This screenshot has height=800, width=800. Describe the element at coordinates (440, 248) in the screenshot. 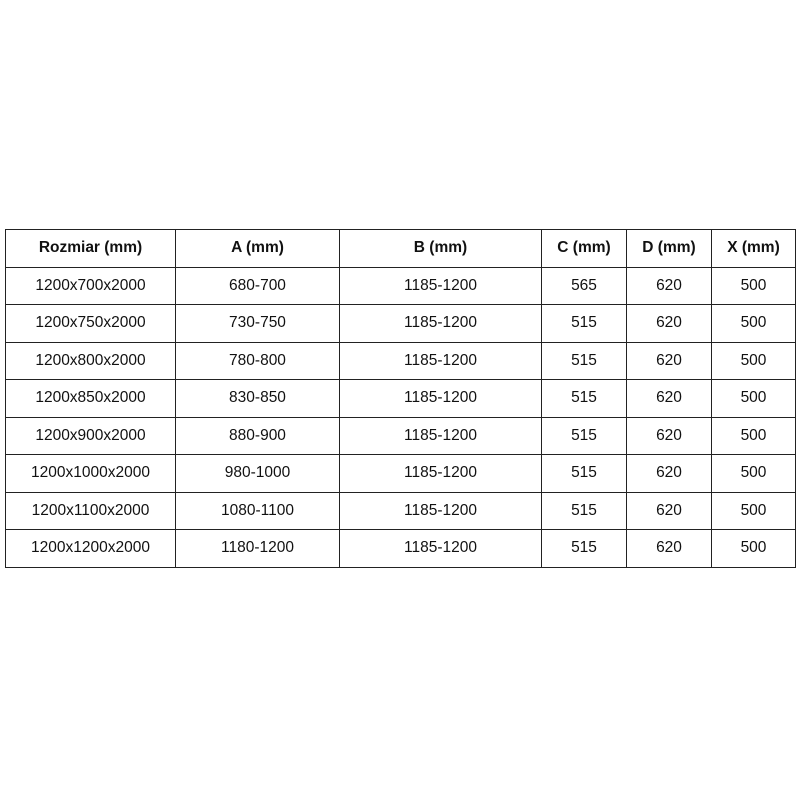

I see `column-header: B (mm)` at that location.